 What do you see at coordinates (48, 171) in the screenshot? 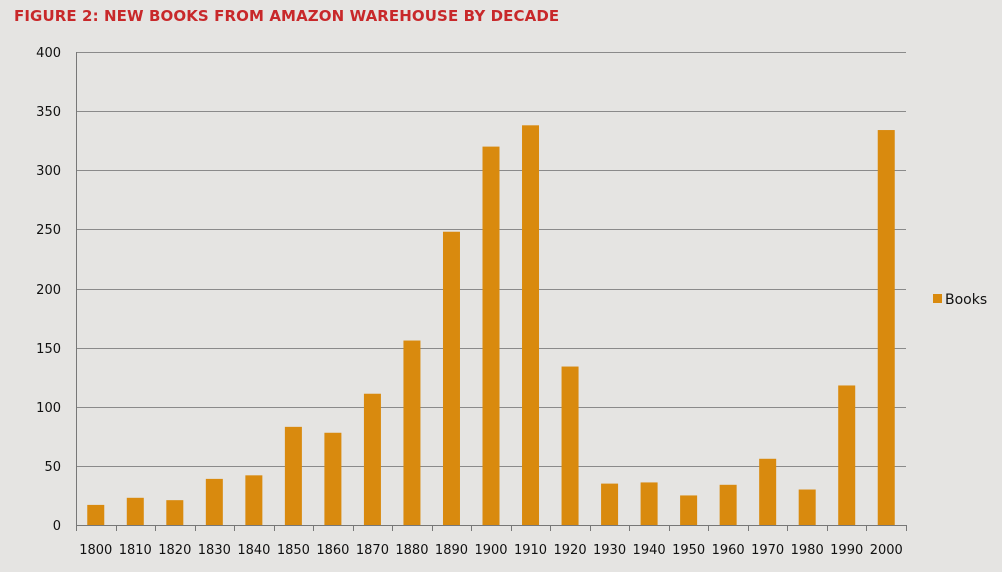
I see `y-tick-label-300: 300` at bounding box center [48, 171].